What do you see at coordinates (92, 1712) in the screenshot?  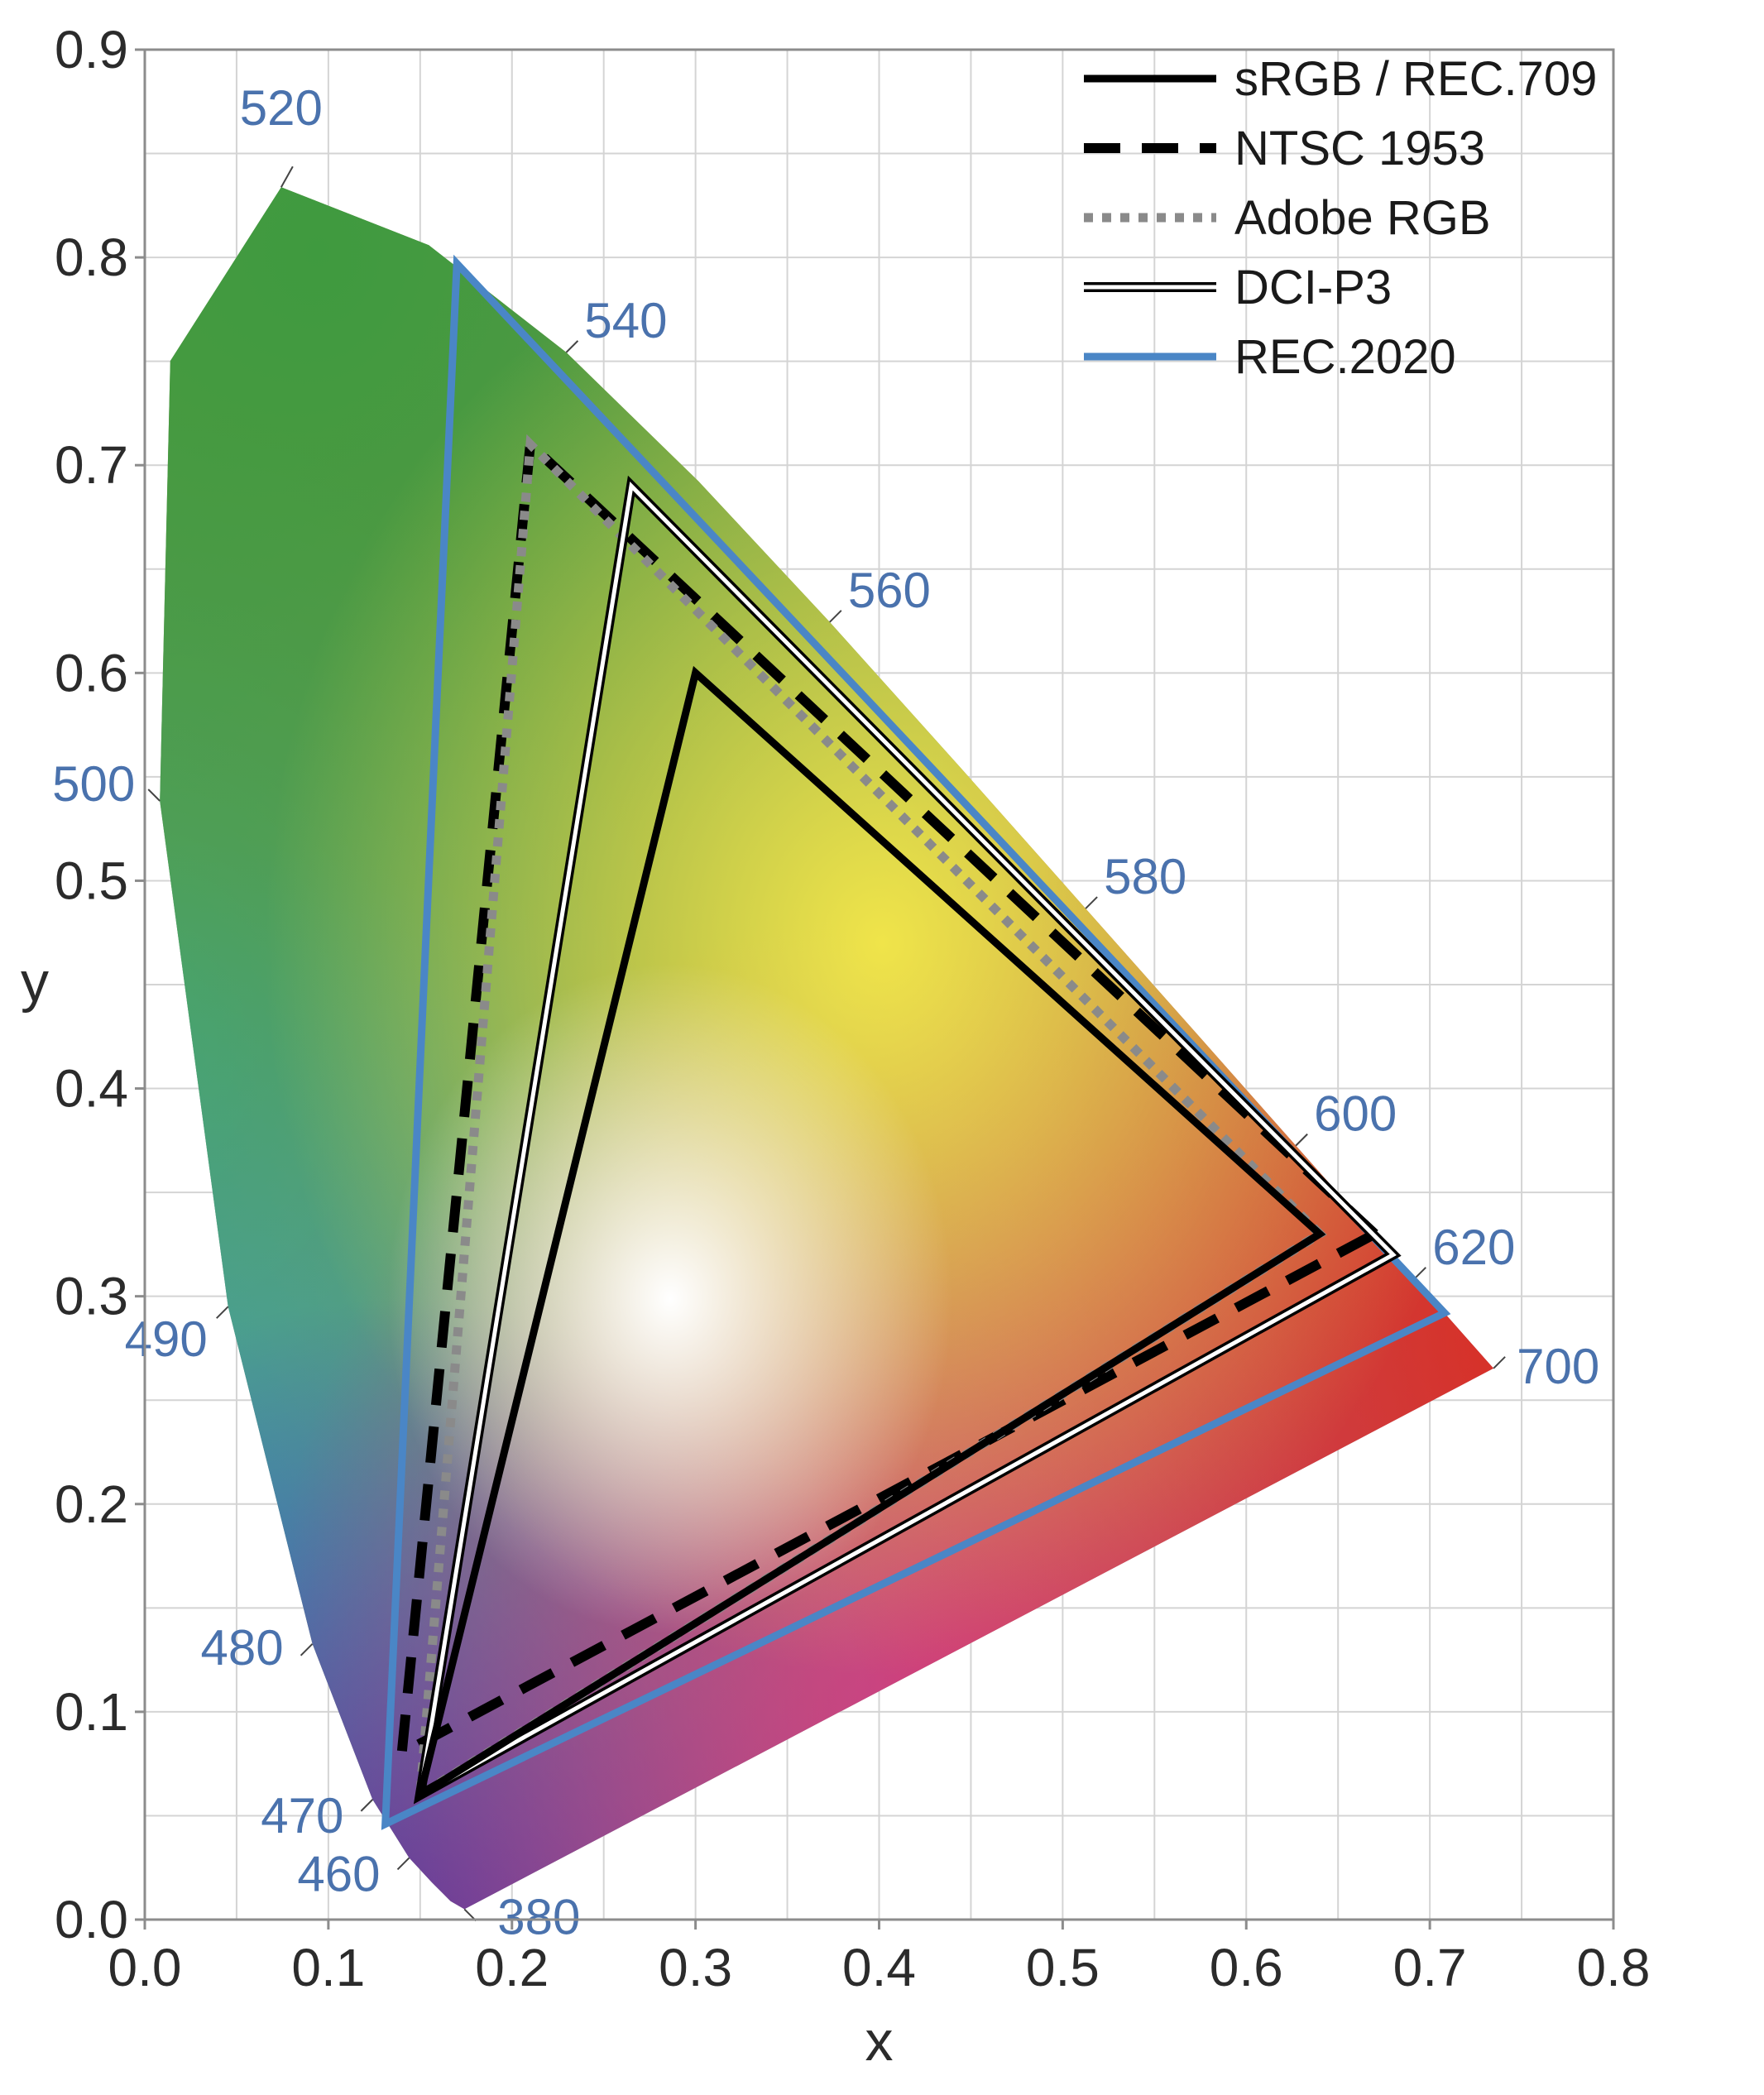 I see `y-tick-label: 0.1` at bounding box center [92, 1712].